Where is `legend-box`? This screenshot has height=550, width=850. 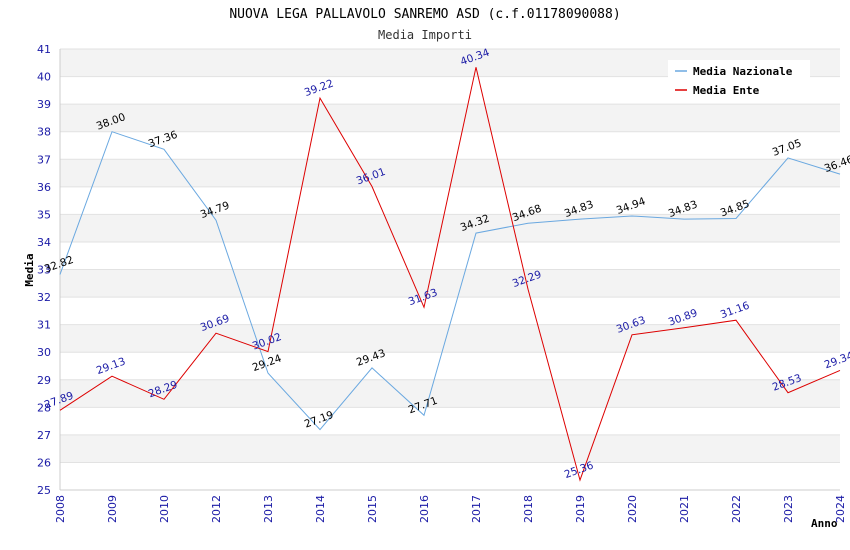 legend-box is located at coordinates (739, 81).